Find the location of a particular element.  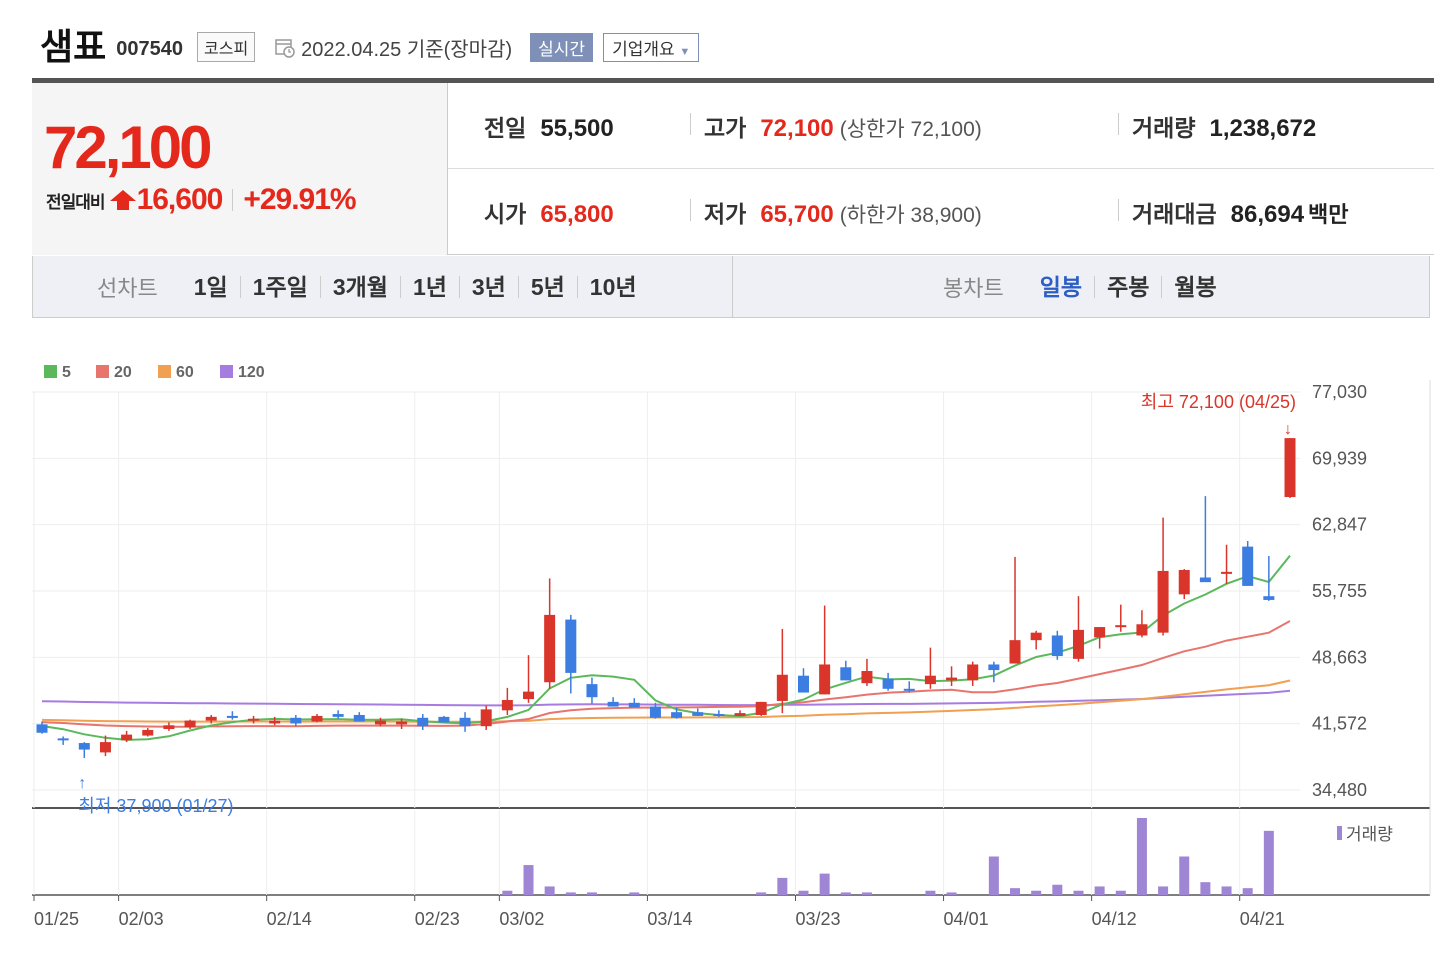

y-tick-label: 77,030 is located at coordinates (1339, 392).